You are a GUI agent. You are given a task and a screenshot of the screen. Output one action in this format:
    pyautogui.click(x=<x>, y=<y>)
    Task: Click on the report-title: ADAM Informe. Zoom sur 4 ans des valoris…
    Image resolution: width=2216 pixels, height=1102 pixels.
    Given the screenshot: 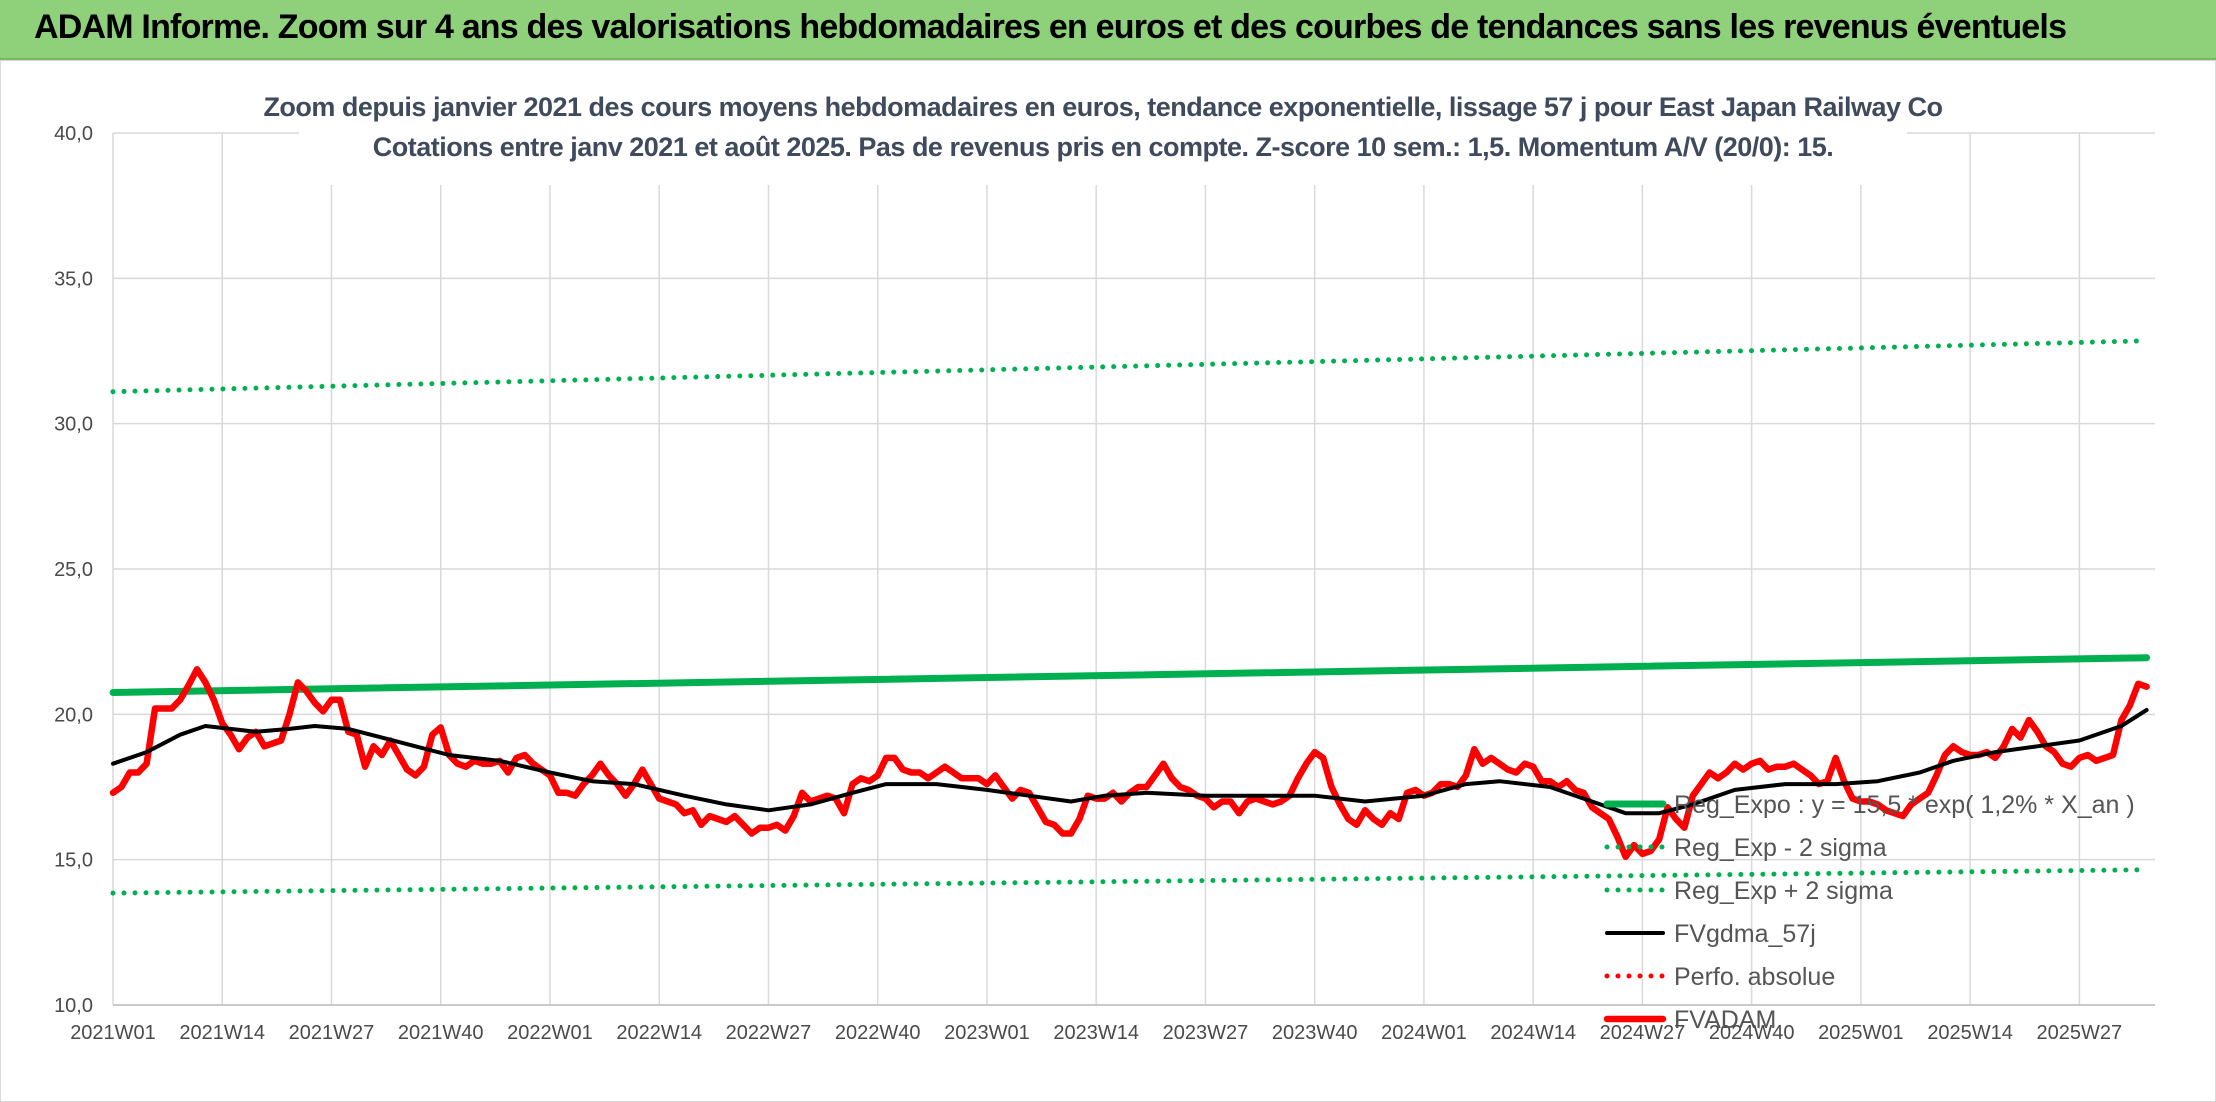 What is the action you would take?
    pyautogui.click(x=1050, y=27)
    